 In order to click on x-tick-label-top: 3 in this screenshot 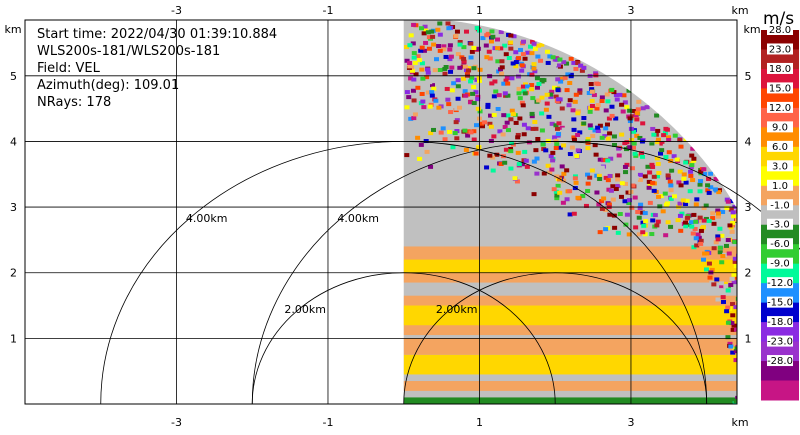, I will do `click(630, 10)`.